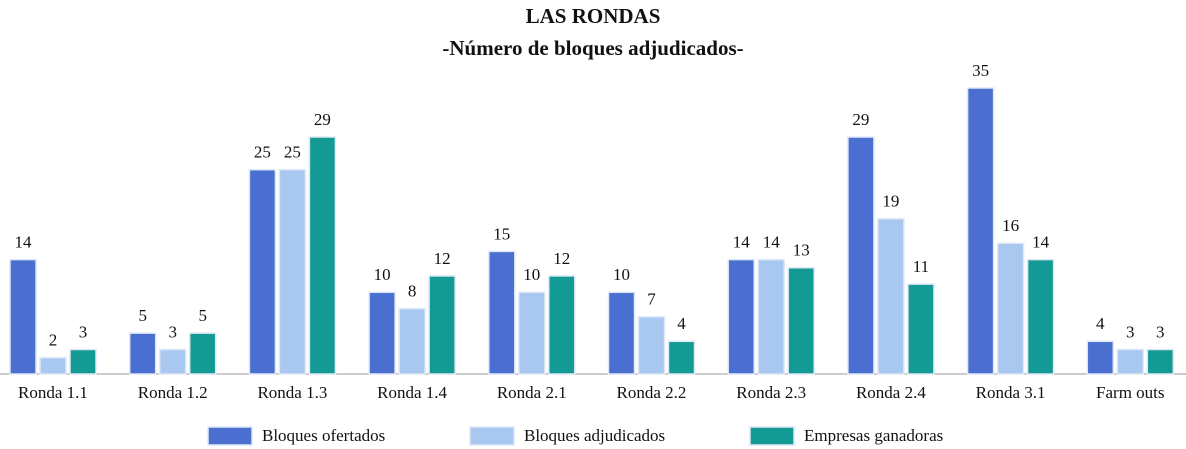  Describe the element at coordinates (412, 392) in the screenshot. I see `x-tick-label: Ronda 1.4` at that location.